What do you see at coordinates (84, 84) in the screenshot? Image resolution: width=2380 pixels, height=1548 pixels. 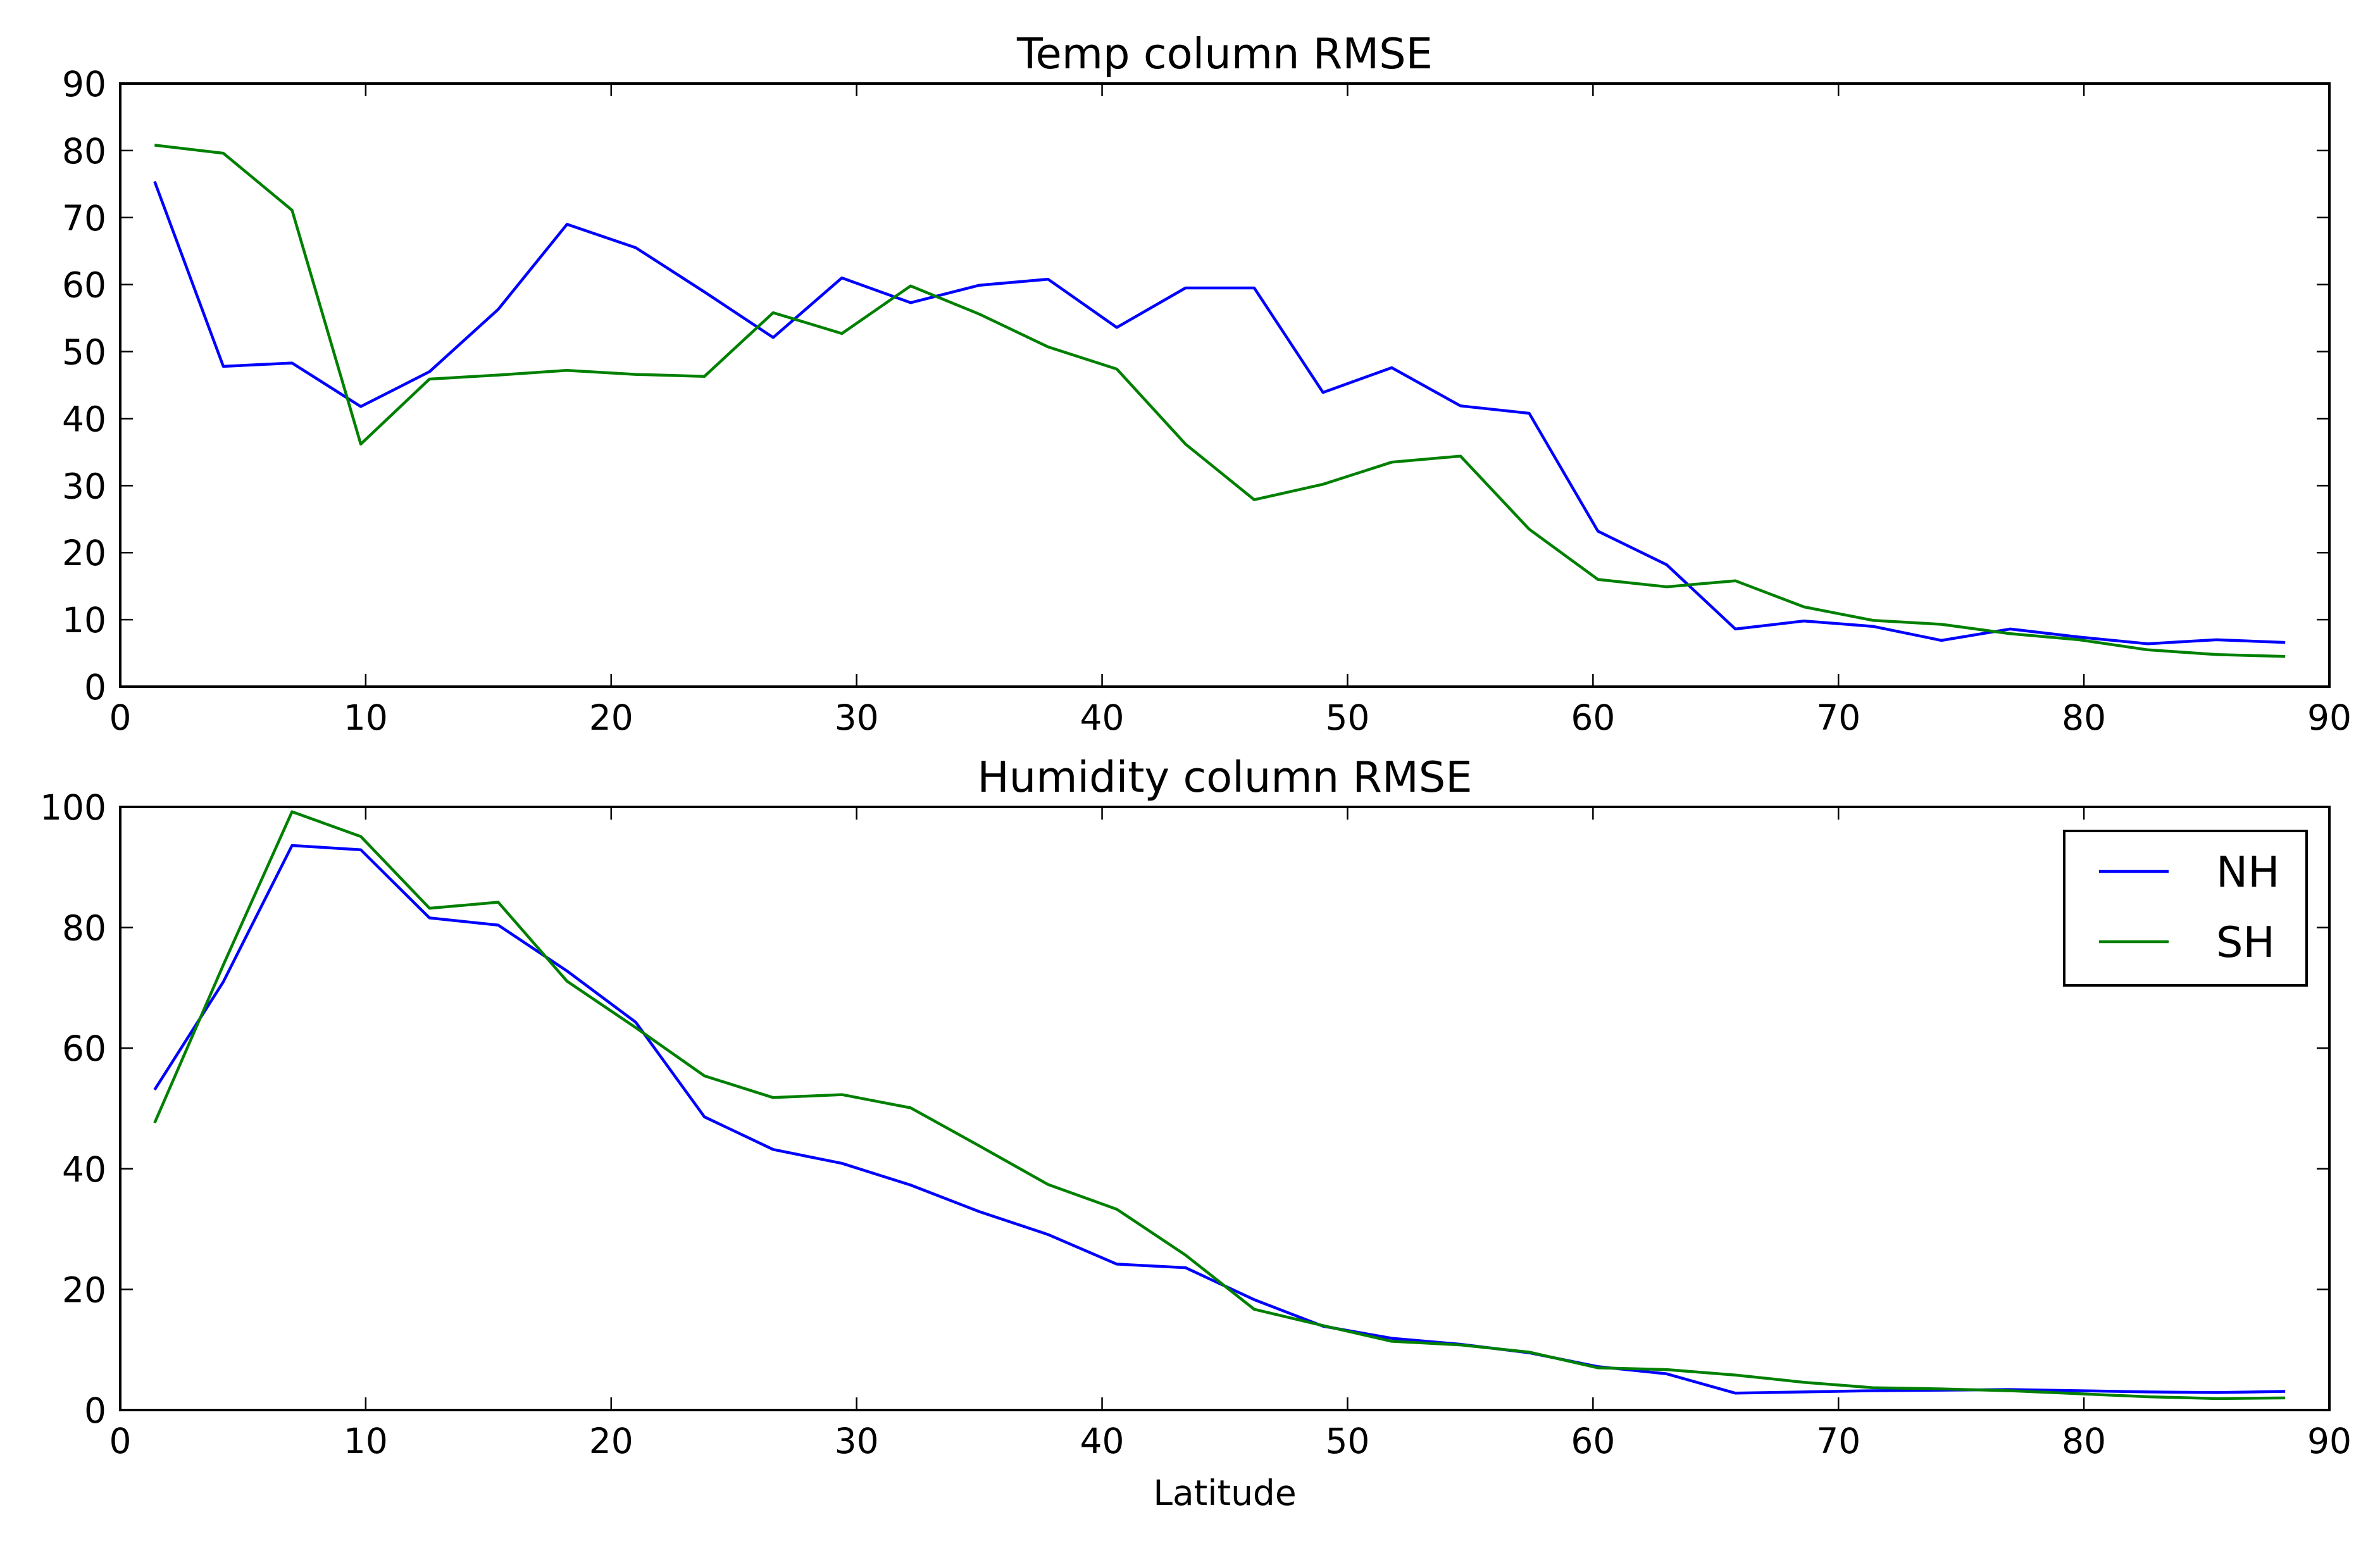 I see `y-tick-label: 90` at bounding box center [84, 84].